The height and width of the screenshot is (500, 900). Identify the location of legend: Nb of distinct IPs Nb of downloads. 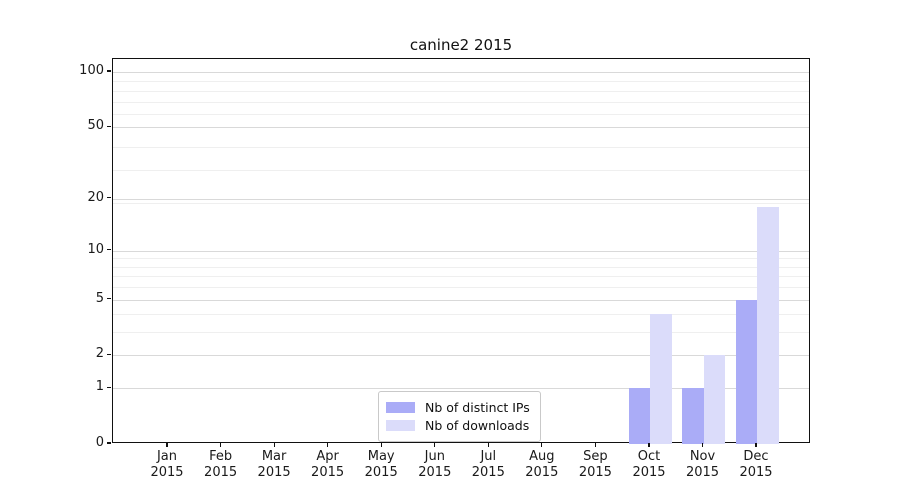
(459, 416).